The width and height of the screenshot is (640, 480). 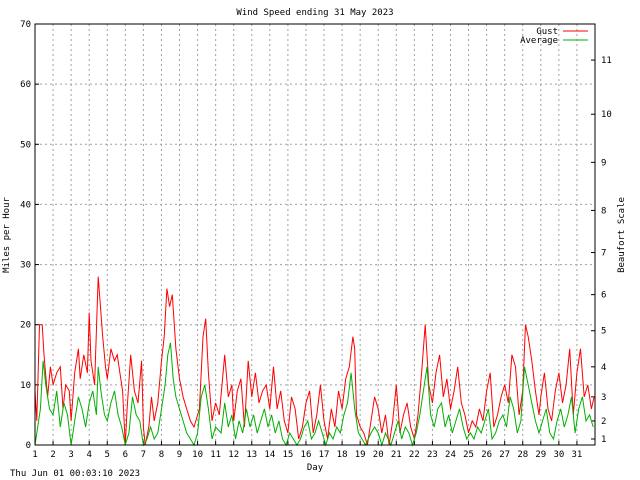 I want to click on beaufort-tick-label: 6, so click(x=603, y=296).